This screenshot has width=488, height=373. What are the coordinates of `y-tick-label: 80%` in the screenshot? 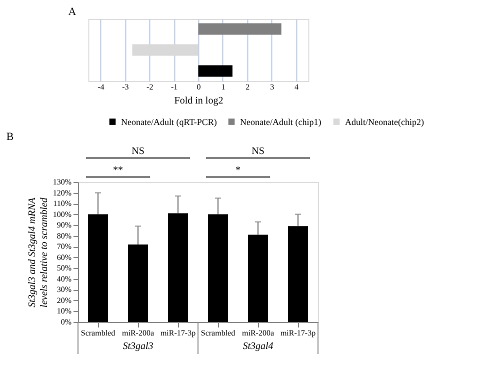 It's located at (64, 235).